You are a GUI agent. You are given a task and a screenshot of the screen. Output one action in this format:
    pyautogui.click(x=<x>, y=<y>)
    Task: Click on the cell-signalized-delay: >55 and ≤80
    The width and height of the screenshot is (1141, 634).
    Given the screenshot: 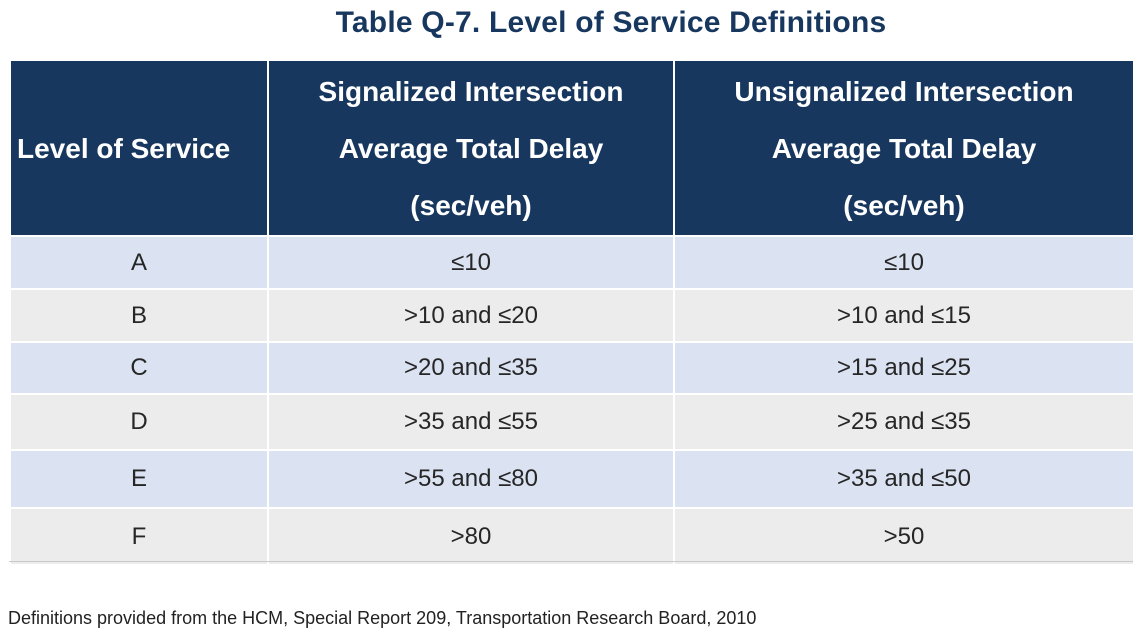 What is the action you would take?
    pyautogui.click(x=471, y=479)
    